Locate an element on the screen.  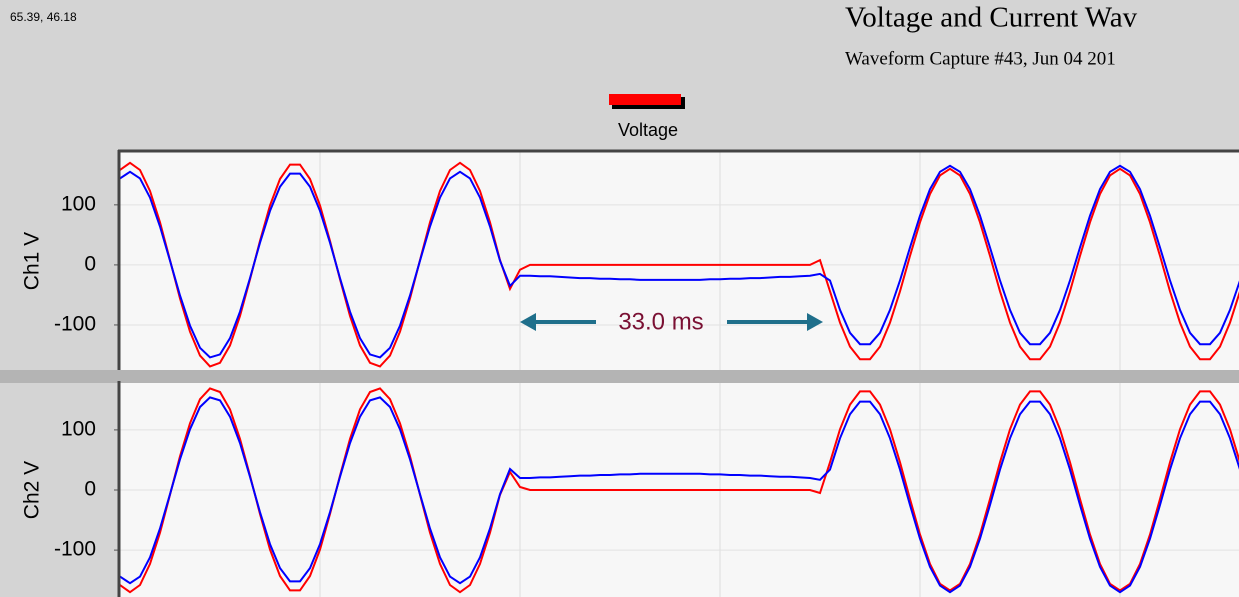
y-axis-label: Ch1 V is located at coordinates (32, 261).